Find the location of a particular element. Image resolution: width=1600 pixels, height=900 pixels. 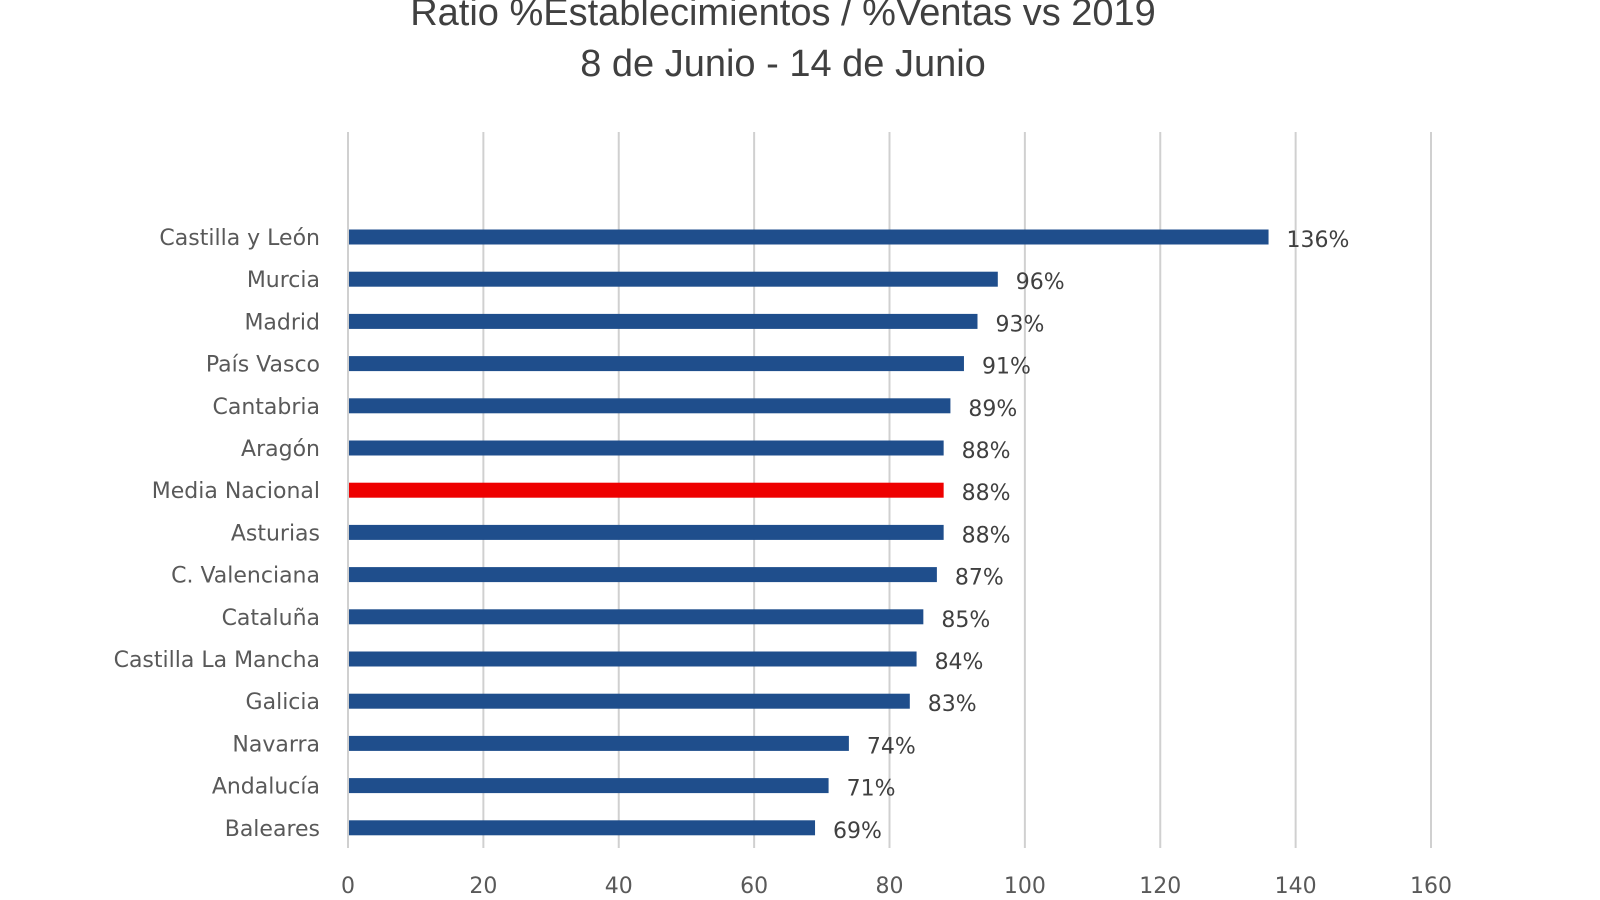

category-label: Andalucía is located at coordinates (266, 787).